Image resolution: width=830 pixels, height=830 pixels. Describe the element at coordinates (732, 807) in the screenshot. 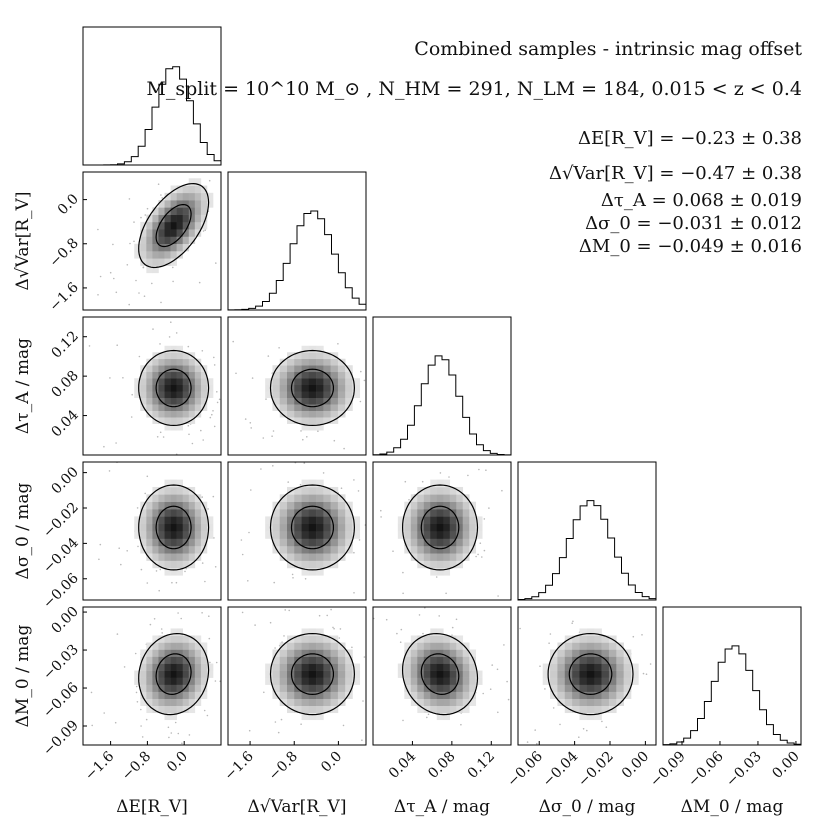

I see `x-axis-label-5: ΔM_0 / mag` at that location.